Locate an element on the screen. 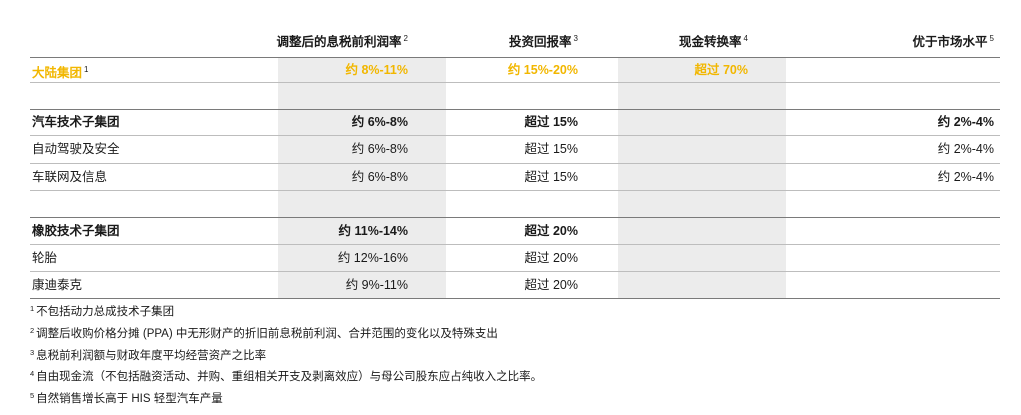  header-outperform-market: 优于市场水平 5 is located at coordinates (953, 42).